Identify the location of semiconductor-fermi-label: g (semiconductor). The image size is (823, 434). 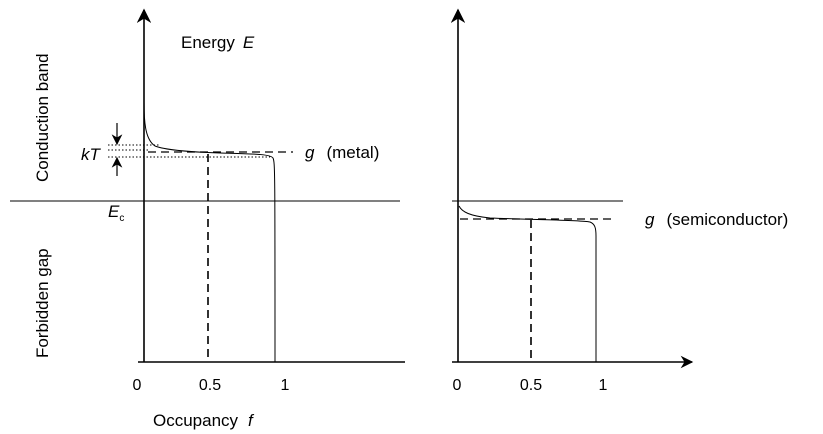
(716, 219).